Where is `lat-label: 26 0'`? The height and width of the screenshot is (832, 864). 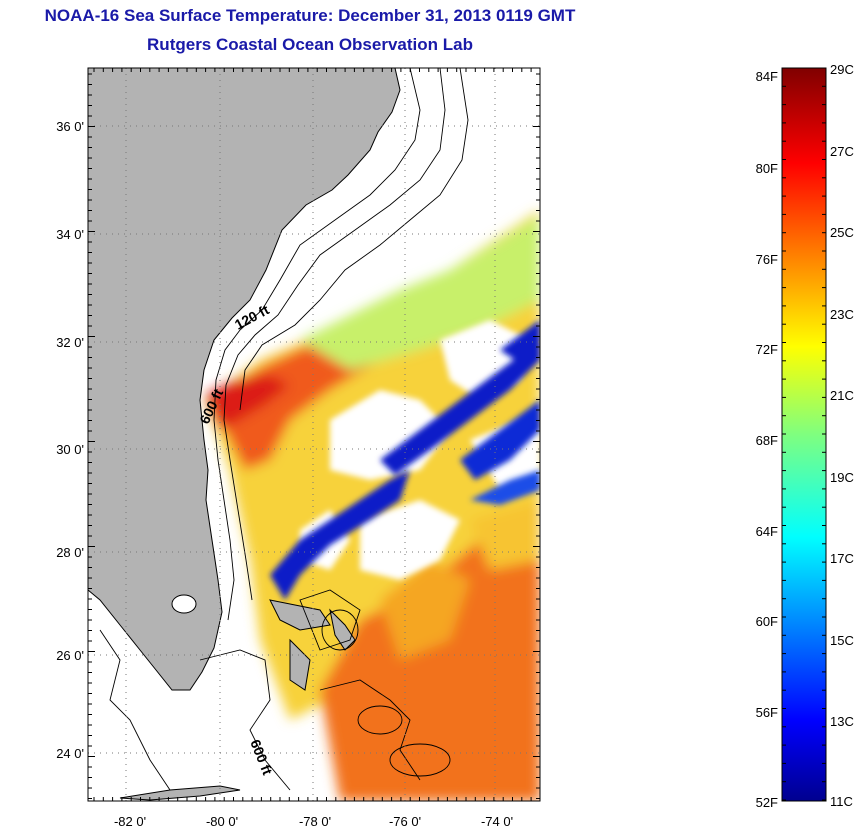 lat-label: 26 0' is located at coordinates (70, 655).